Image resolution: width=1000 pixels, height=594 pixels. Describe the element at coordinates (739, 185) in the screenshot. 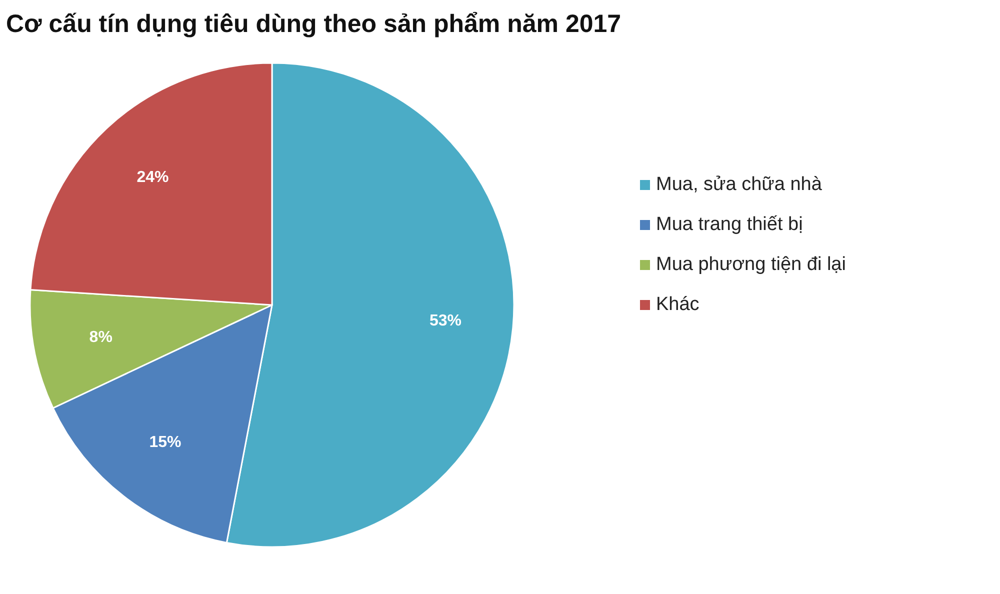

I see `legend-label: Mua, sửa chữa nhà` at that location.